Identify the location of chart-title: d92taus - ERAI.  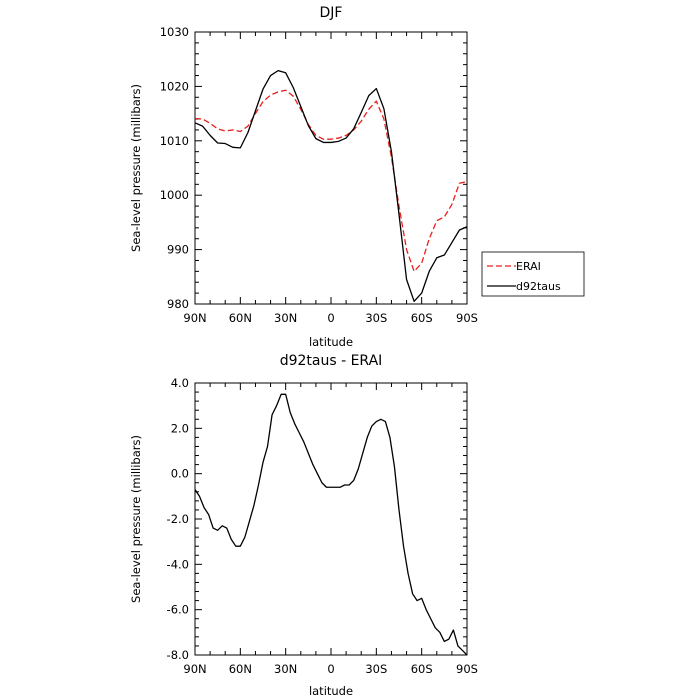
(331, 361).